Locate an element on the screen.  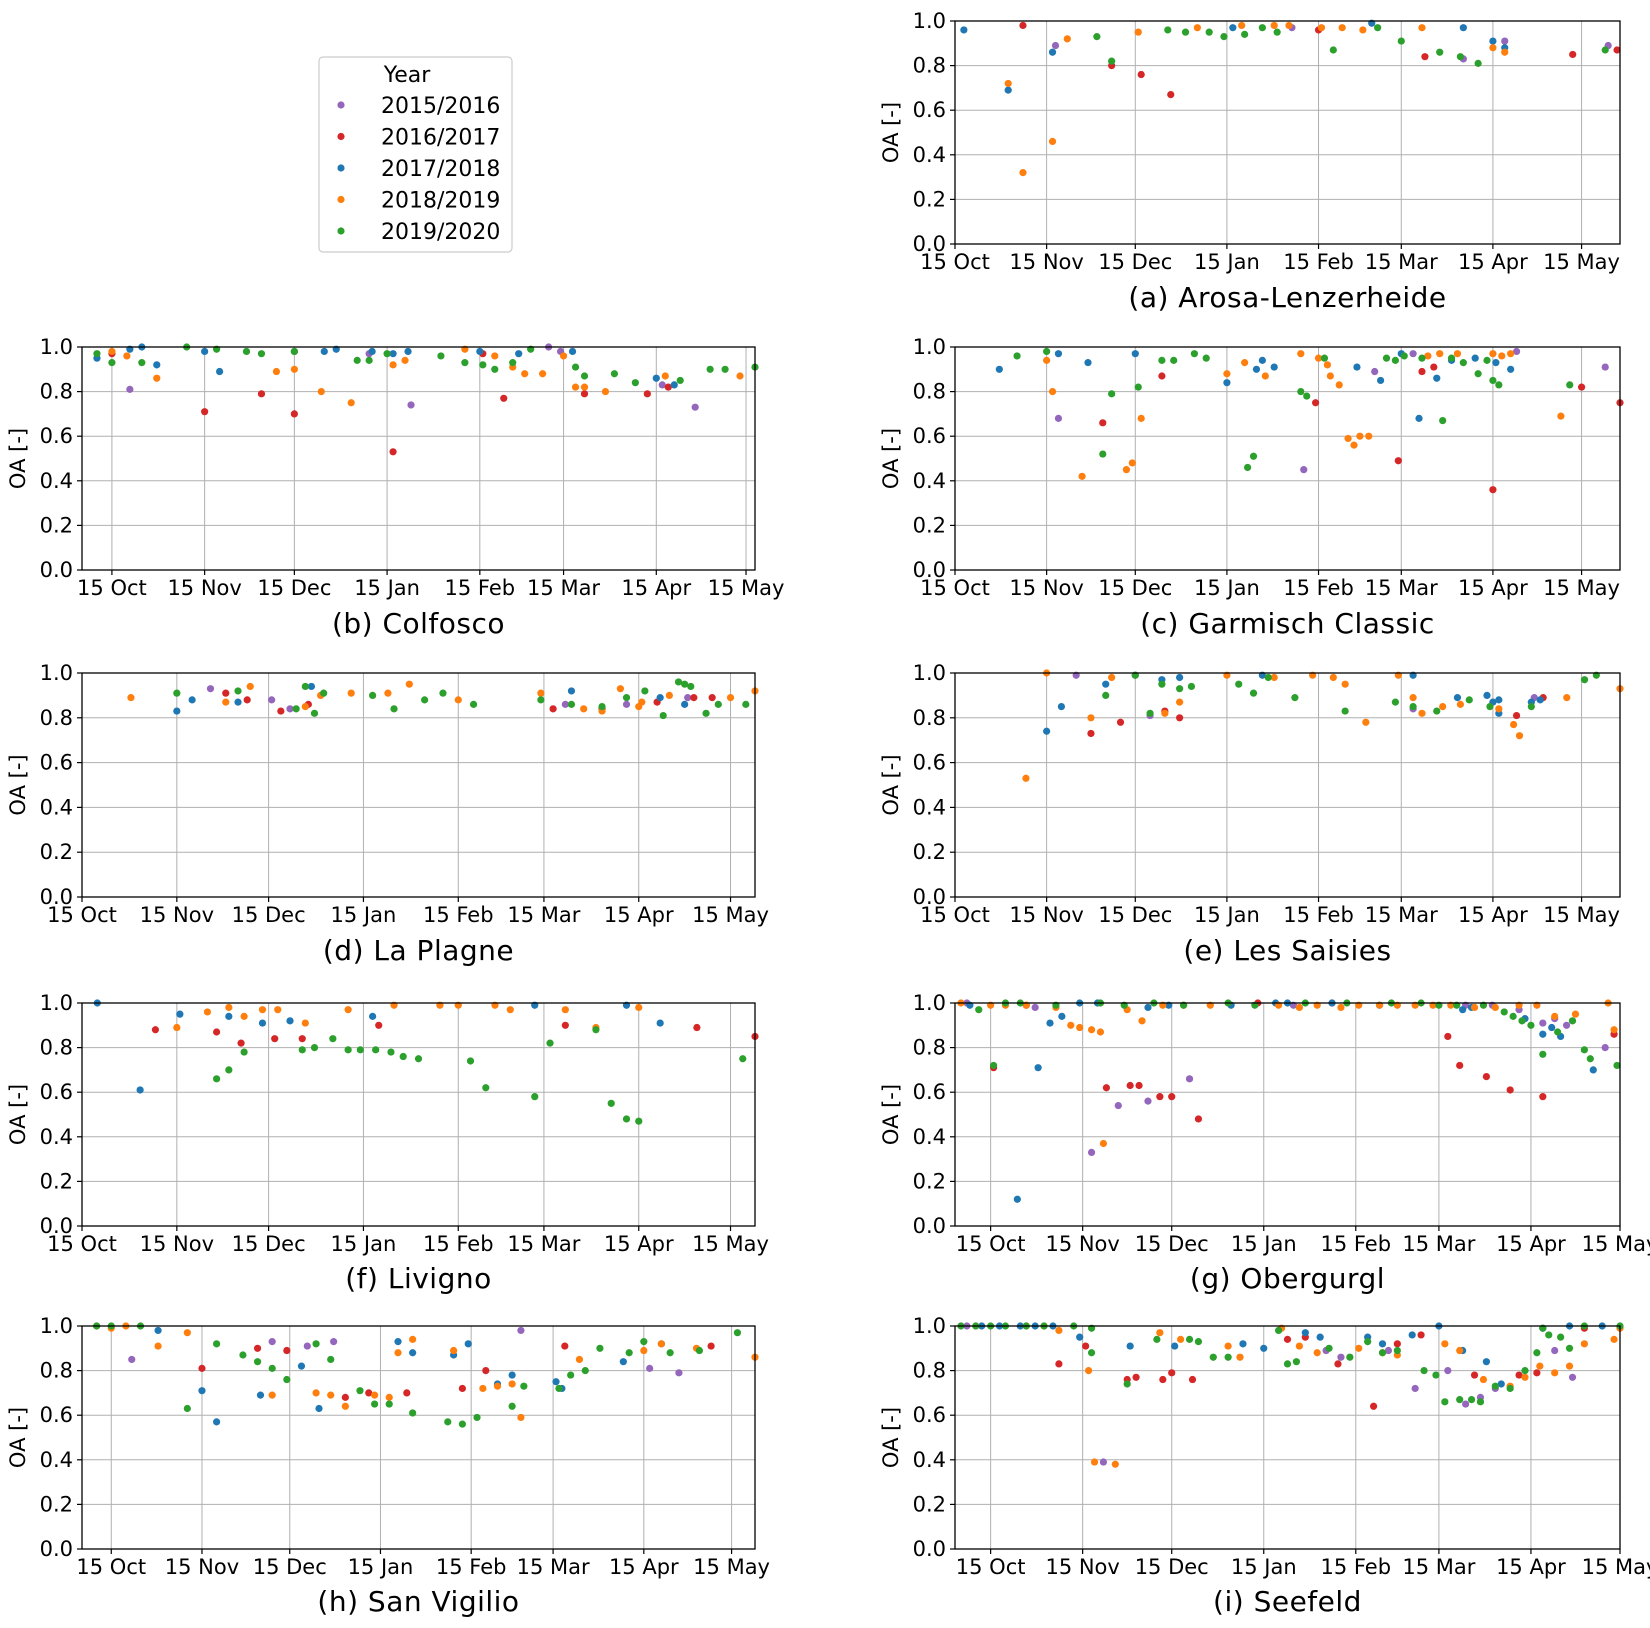
panel-caption: (a) Arosa-Lenzerheide is located at coordinates (1287, 297).